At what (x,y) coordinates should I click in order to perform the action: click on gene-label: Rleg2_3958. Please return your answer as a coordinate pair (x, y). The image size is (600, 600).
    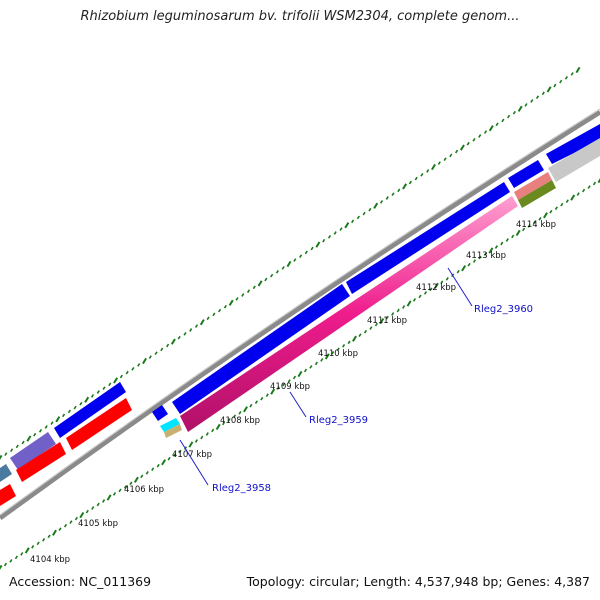
    Looking at the image, I should click on (241, 488).